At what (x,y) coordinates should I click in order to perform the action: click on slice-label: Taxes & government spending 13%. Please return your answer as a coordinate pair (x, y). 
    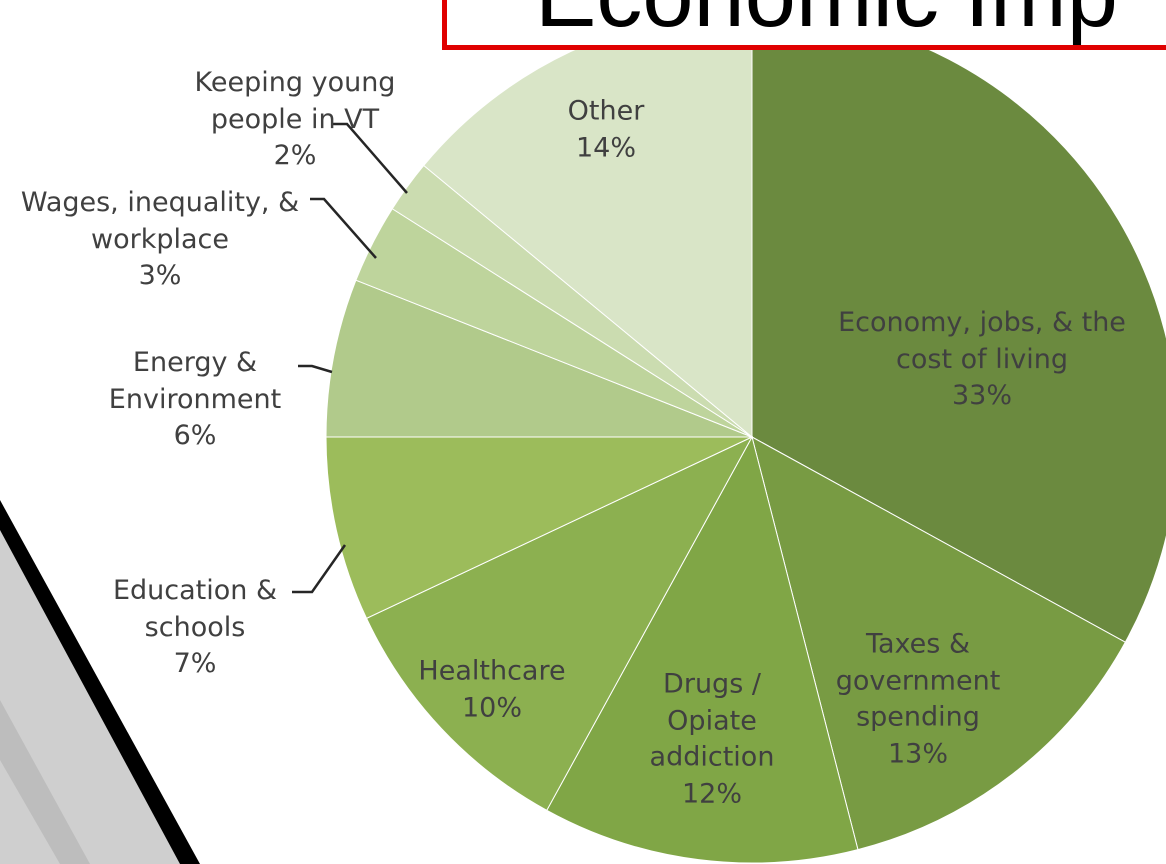
    Looking at the image, I should click on (918, 700).